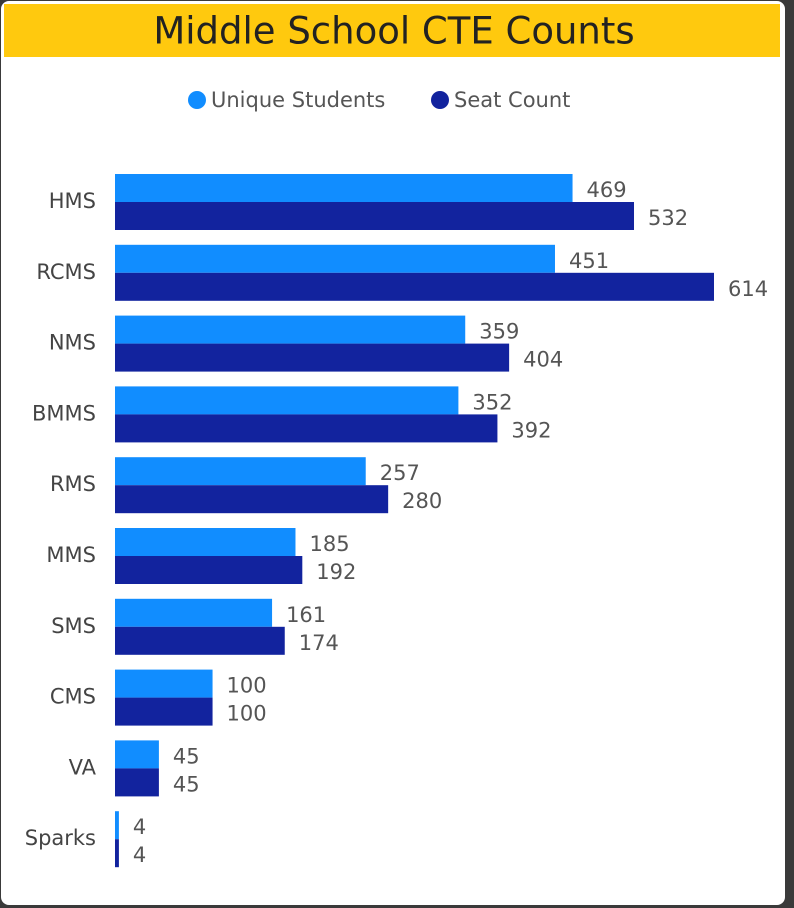 The image size is (794, 908). What do you see at coordinates (73, 484) in the screenshot?
I see `y-tick-label: RMS` at bounding box center [73, 484].